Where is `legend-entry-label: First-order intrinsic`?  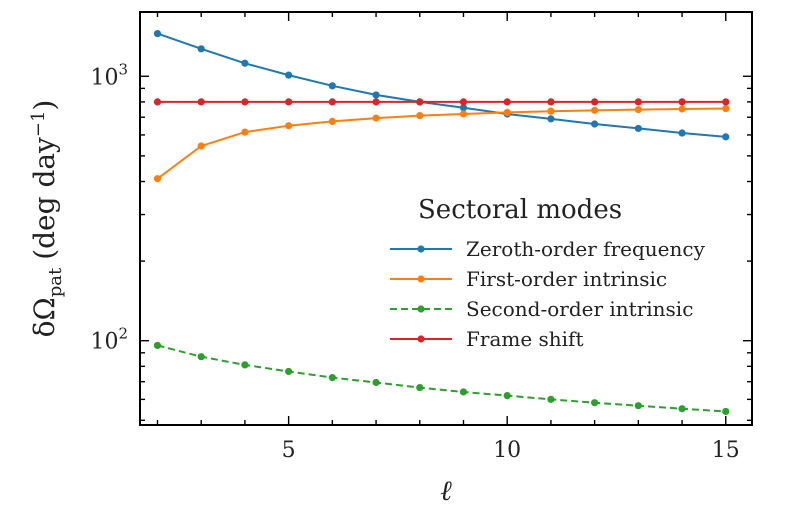
legend-entry-label: First-order intrinsic is located at coordinates (566, 279).